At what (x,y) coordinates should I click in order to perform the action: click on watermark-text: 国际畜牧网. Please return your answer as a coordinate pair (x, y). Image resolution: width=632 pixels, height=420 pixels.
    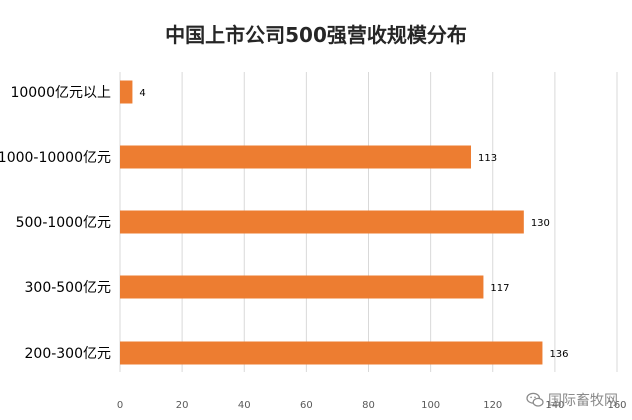
    Looking at the image, I should click on (583, 401).